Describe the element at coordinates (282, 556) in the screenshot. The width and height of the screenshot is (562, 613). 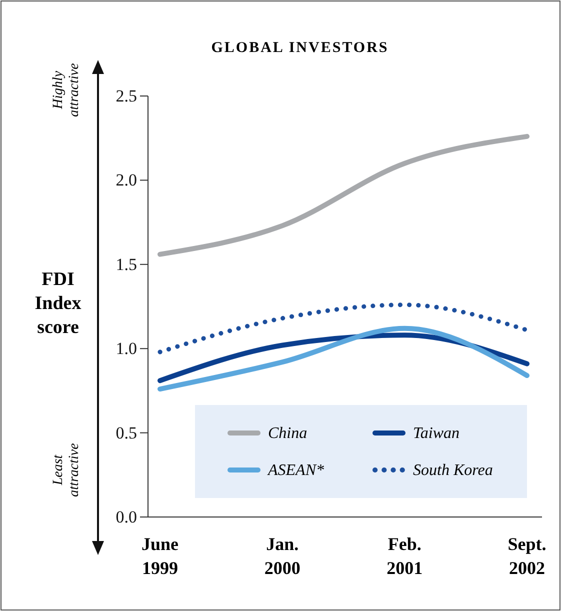
I see `x-tick-label: Jan. 2000` at that location.